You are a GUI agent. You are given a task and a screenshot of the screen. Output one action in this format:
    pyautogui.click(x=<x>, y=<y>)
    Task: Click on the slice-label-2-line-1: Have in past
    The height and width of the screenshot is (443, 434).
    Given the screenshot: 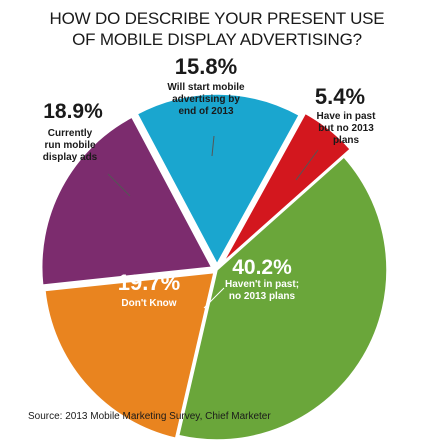 What is the action you would take?
    pyautogui.click(x=347, y=116)
    